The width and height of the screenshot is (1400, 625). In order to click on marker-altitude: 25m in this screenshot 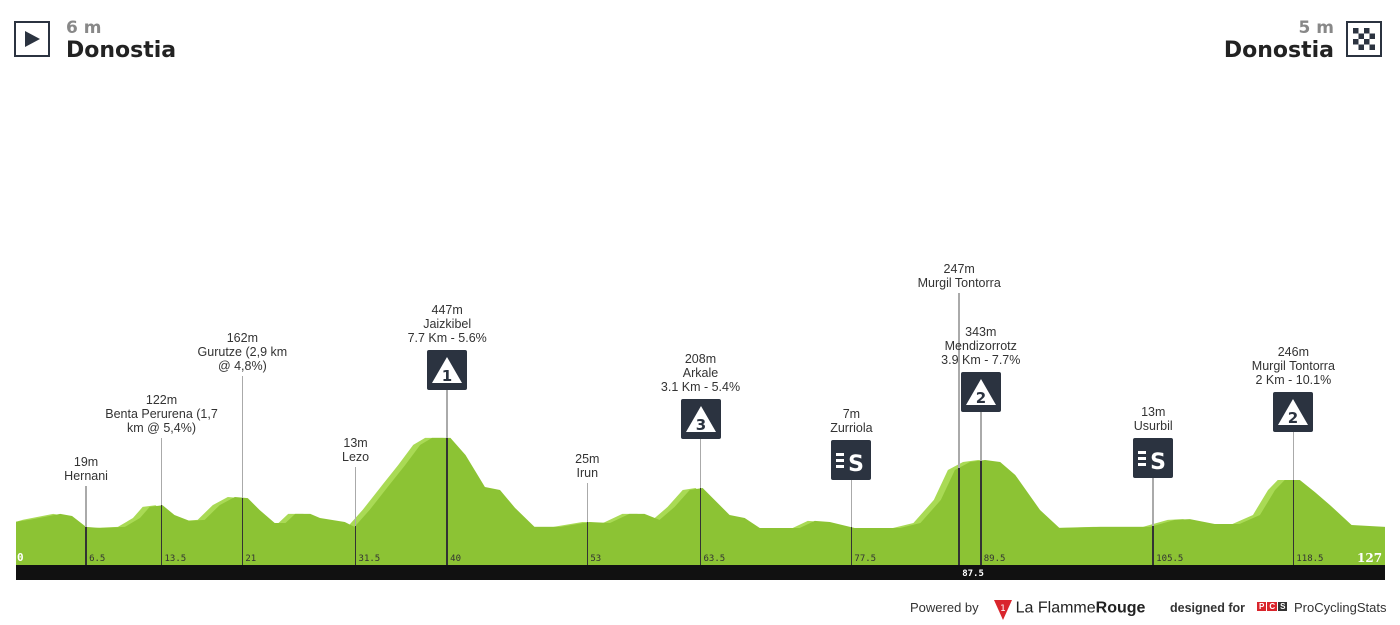, I will do `click(587, 459)`.